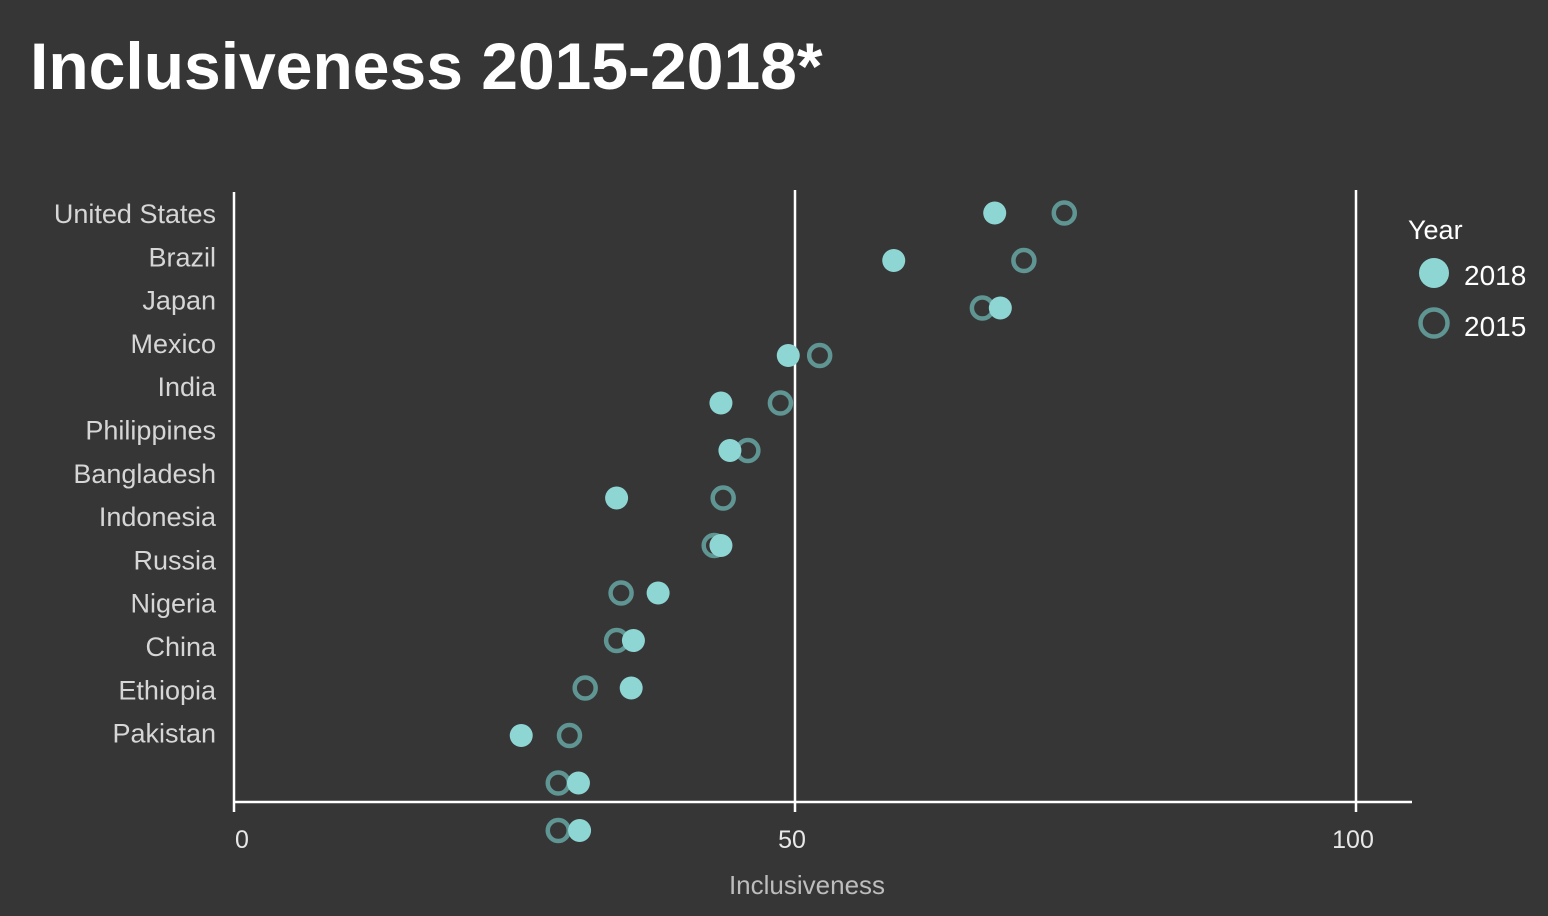 The width and height of the screenshot is (1548, 916). What do you see at coordinates (1434, 323) in the screenshot?
I see `legend-marker-2015` at bounding box center [1434, 323].